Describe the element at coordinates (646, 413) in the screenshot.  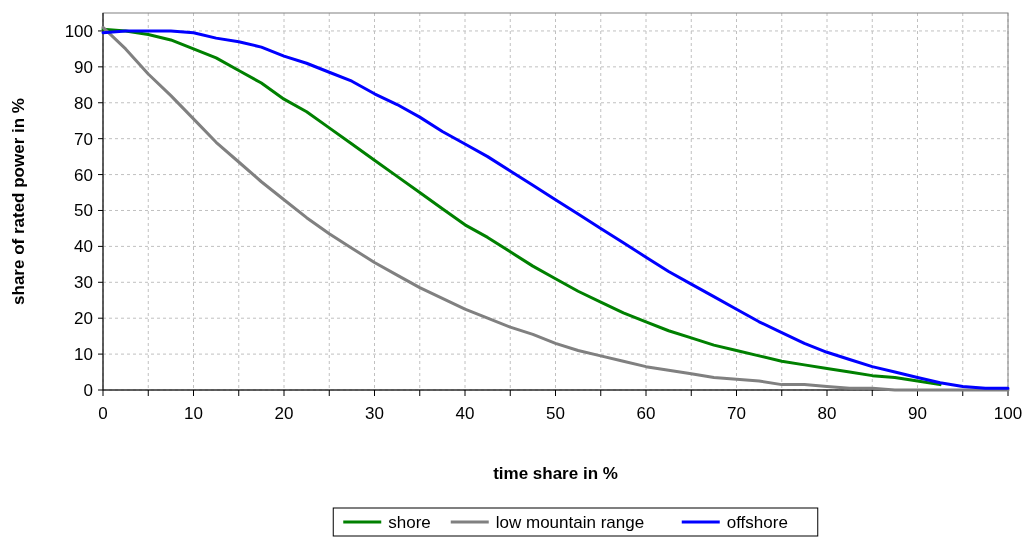
I see `x-tick-label: 60` at that location.